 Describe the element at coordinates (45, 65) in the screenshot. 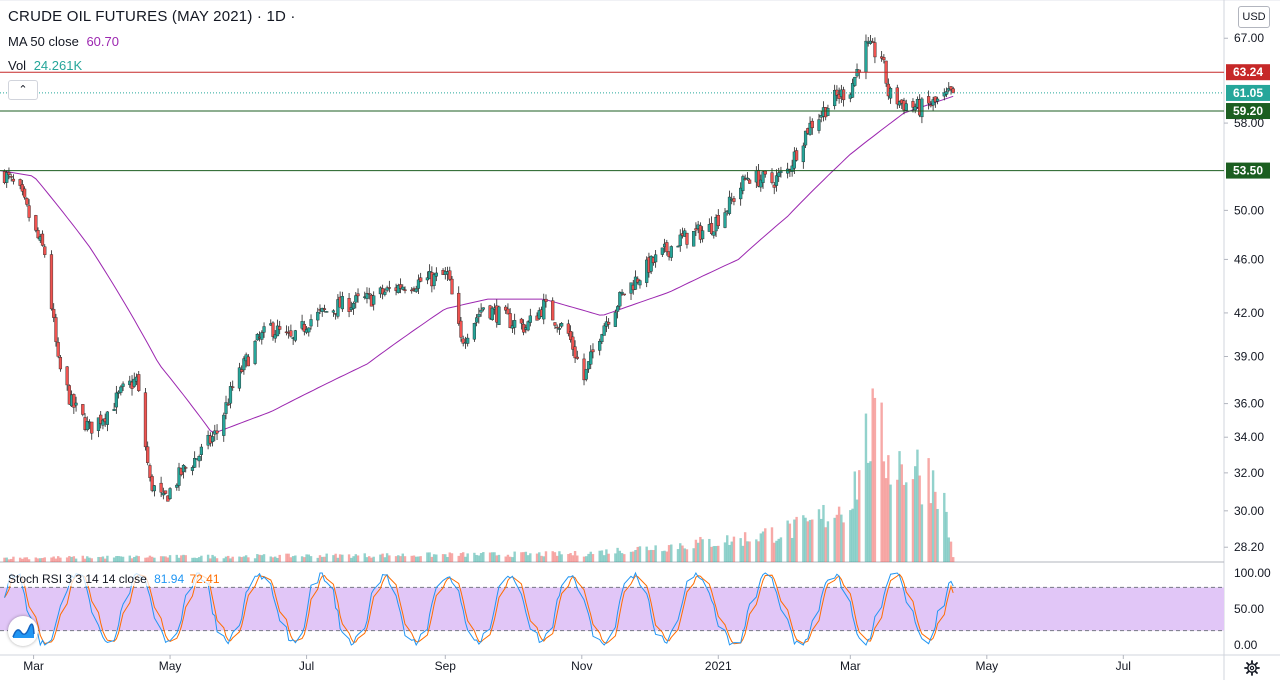

I see `volume-legend: Vol 24.261K` at that location.